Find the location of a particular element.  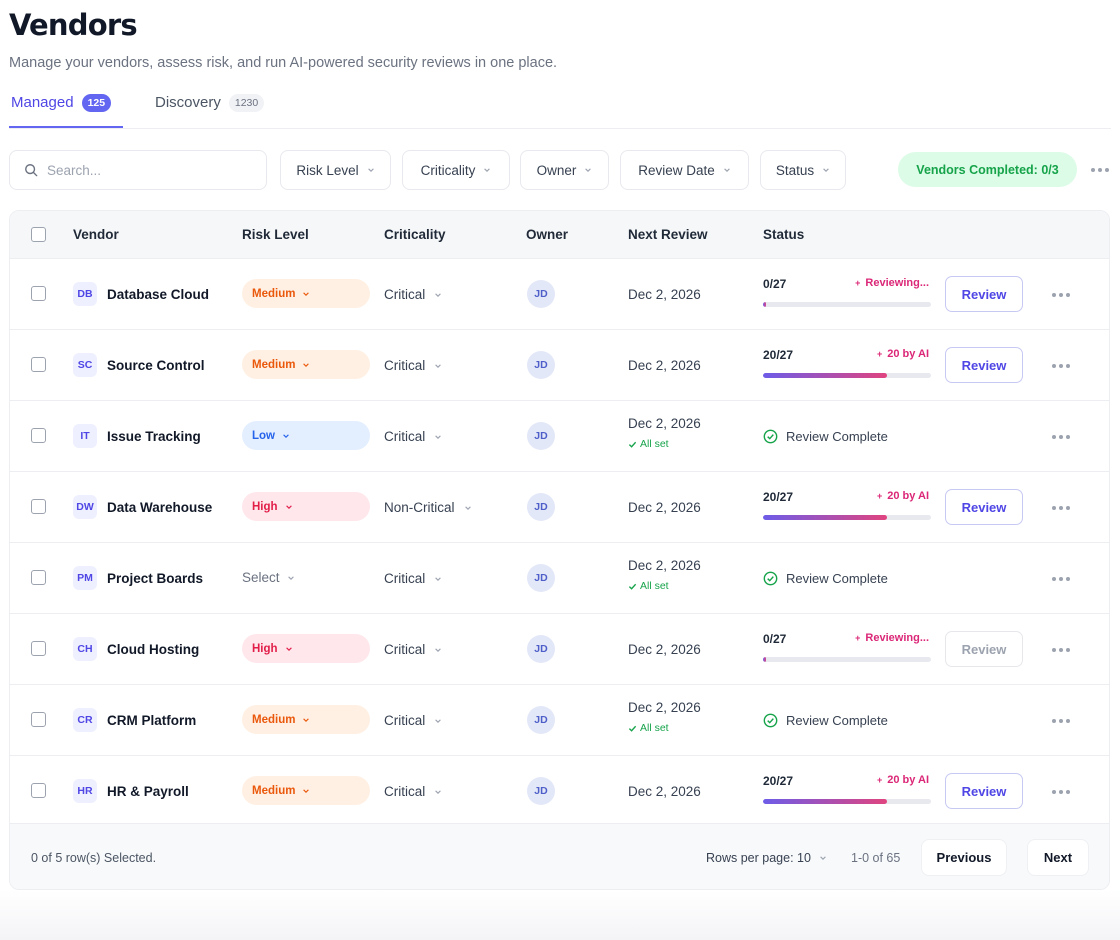

toolbar-more-button is located at coordinates (1100, 170).